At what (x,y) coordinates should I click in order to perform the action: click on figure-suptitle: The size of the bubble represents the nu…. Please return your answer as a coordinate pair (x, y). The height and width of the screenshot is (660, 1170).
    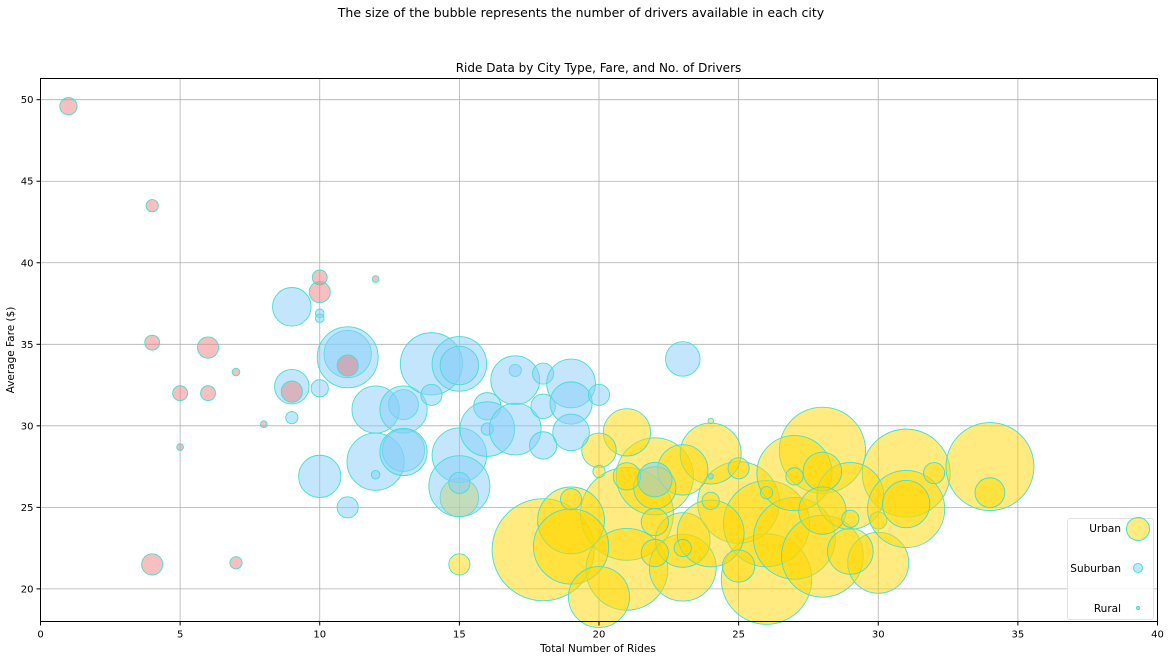
    Looking at the image, I should click on (581, 12).